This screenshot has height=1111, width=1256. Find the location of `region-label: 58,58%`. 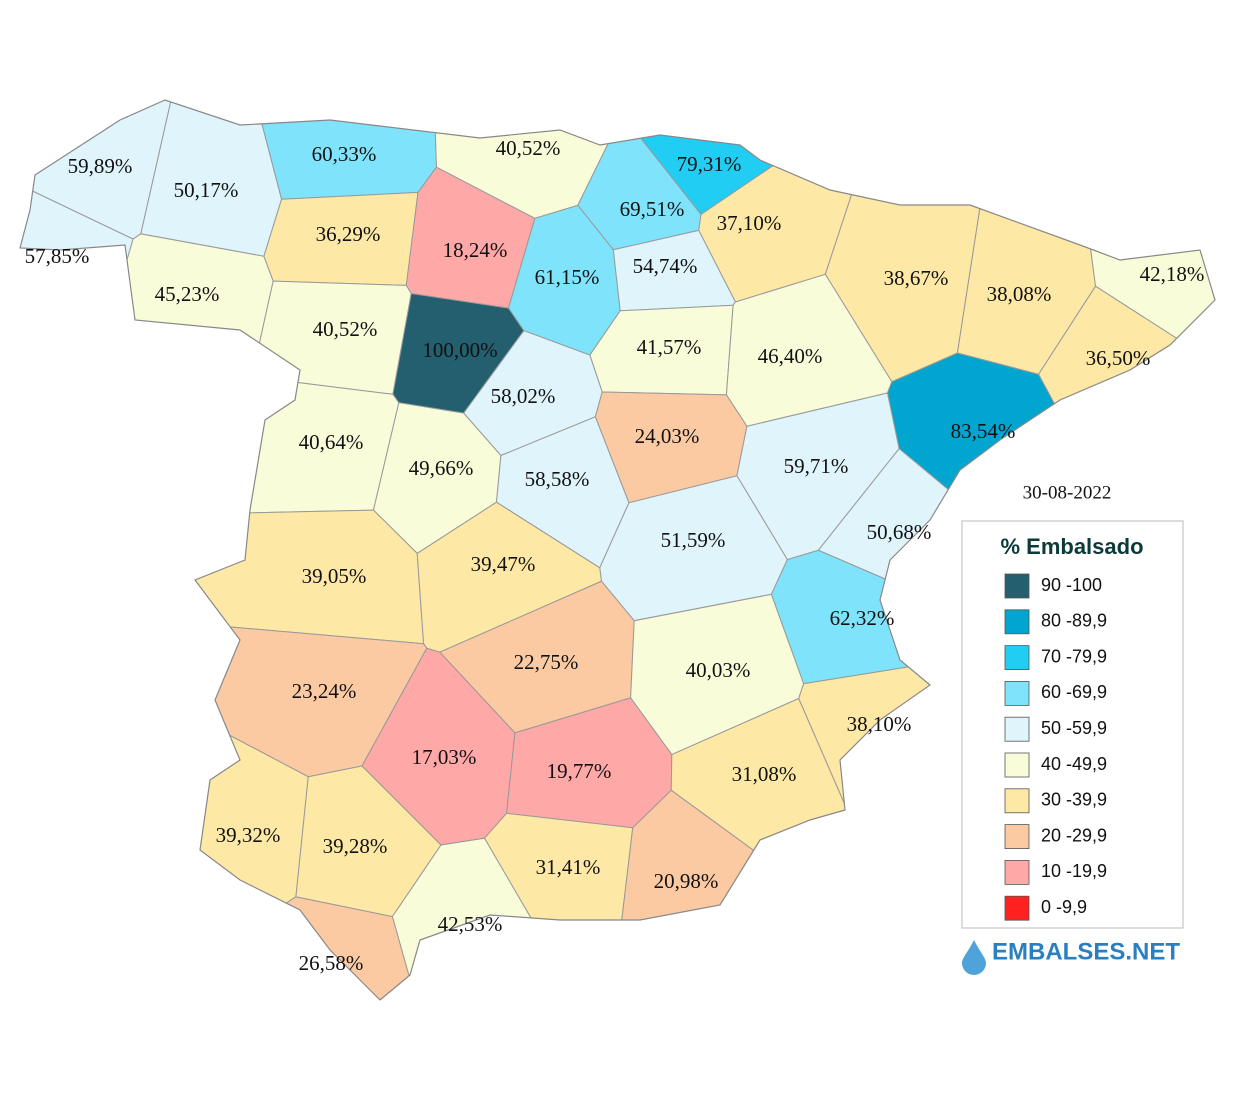

region-label: 58,58% is located at coordinates (557, 479).